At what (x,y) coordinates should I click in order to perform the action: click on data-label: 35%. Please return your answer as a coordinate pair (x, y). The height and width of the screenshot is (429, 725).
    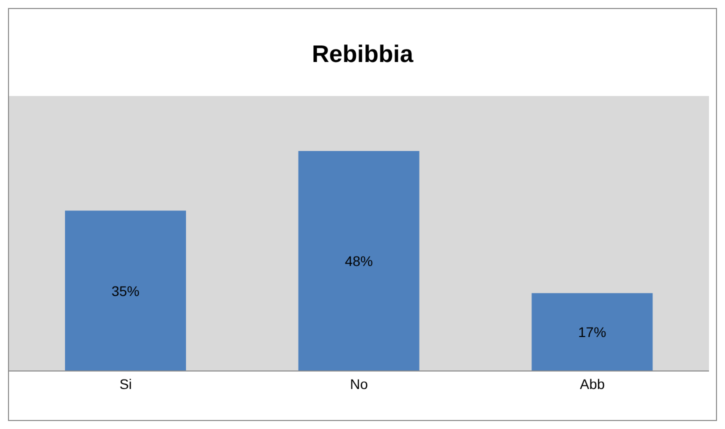
    Looking at the image, I should click on (125, 290).